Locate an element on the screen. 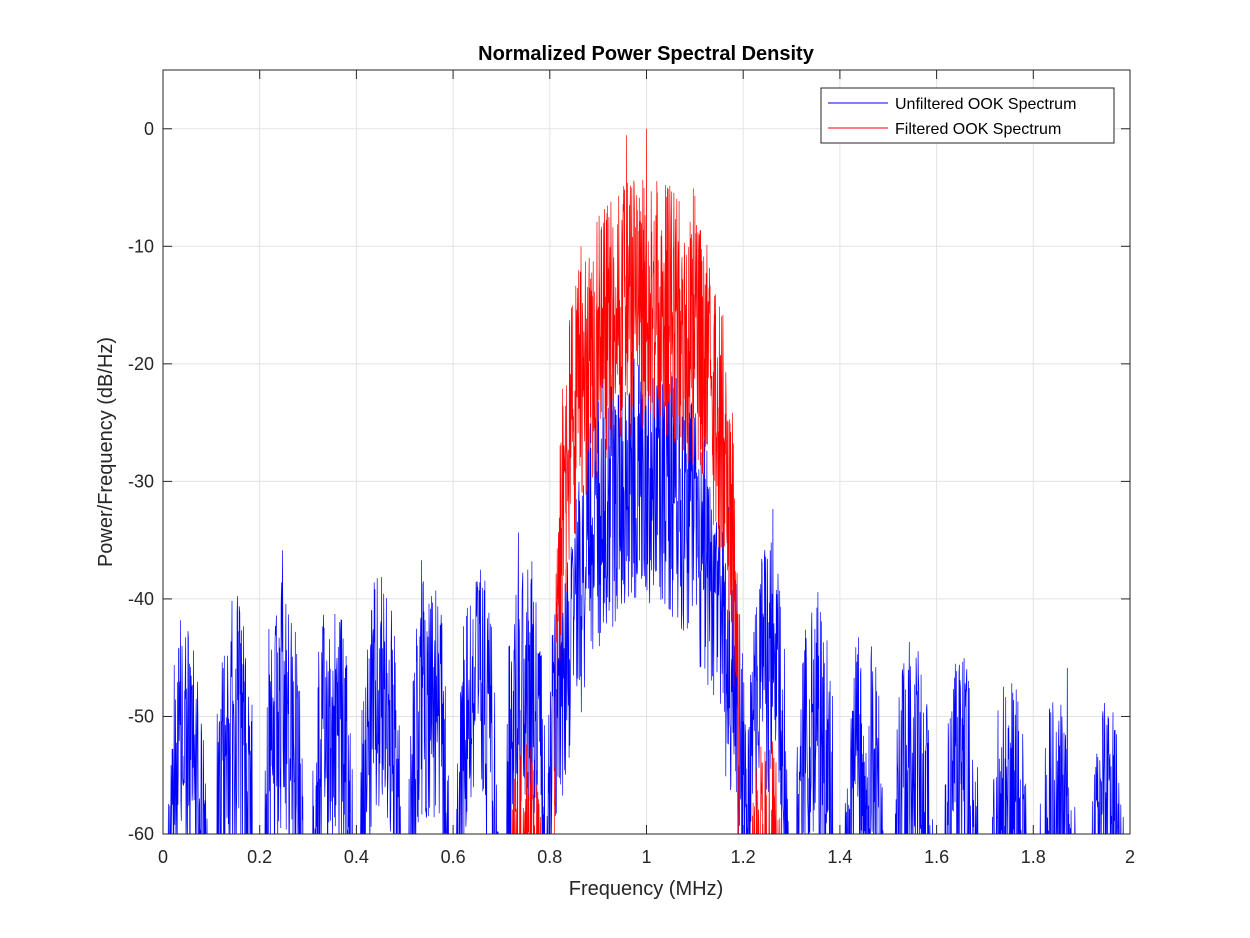  legend-label-unfiltered: Unfiltered OOK Spectrum is located at coordinates (985, 104).